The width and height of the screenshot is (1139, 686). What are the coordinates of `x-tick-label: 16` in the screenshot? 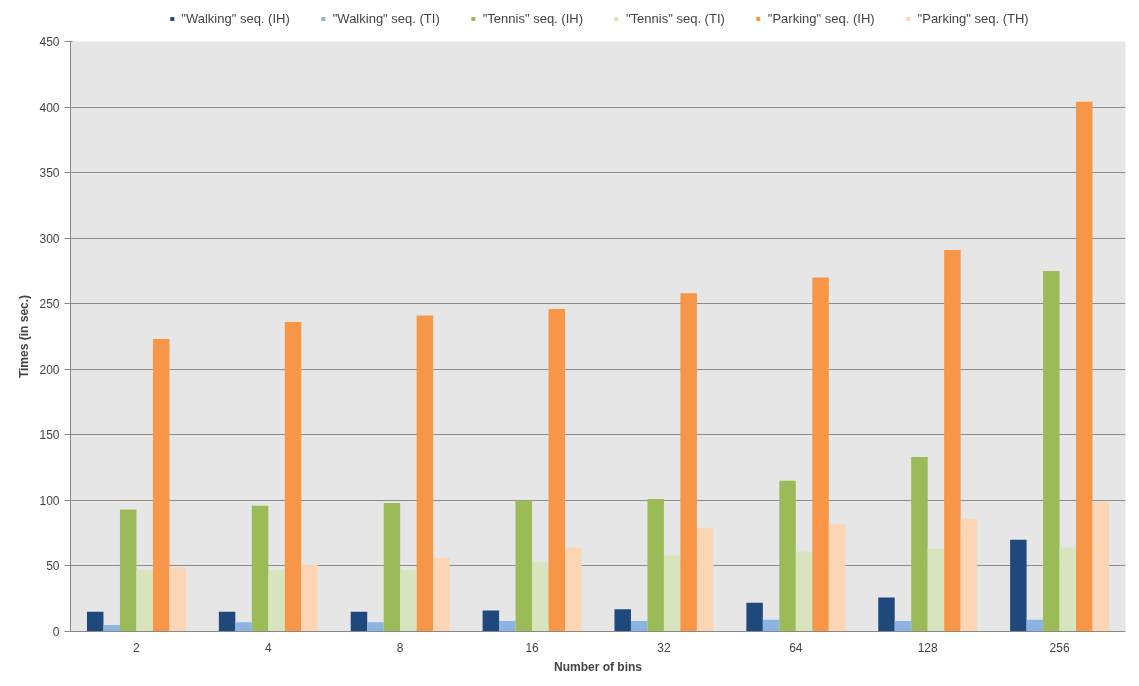 It's located at (532, 647).